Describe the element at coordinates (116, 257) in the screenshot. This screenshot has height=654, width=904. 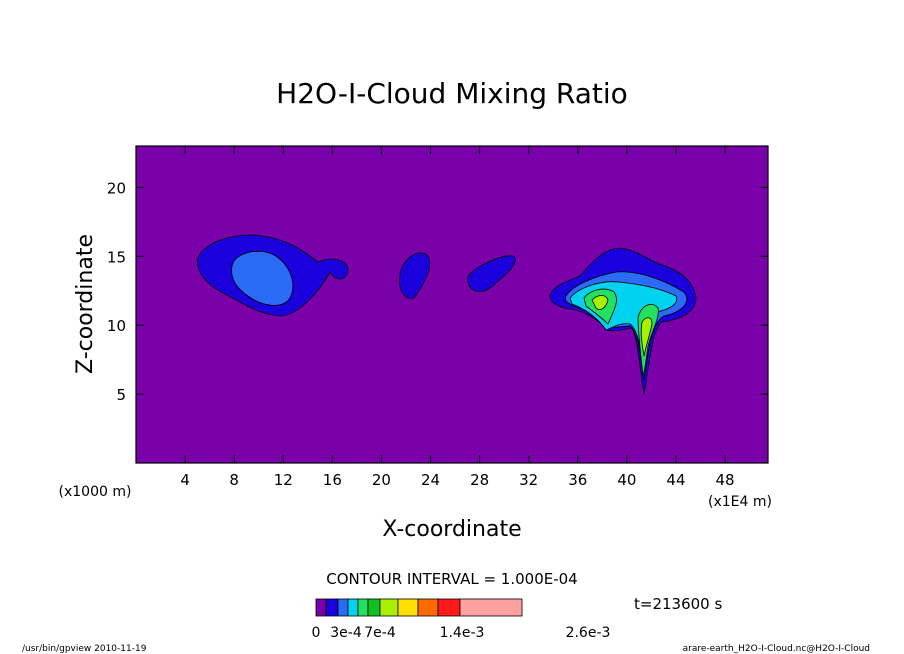
I see `y-tick-label-2: 15` at that location.